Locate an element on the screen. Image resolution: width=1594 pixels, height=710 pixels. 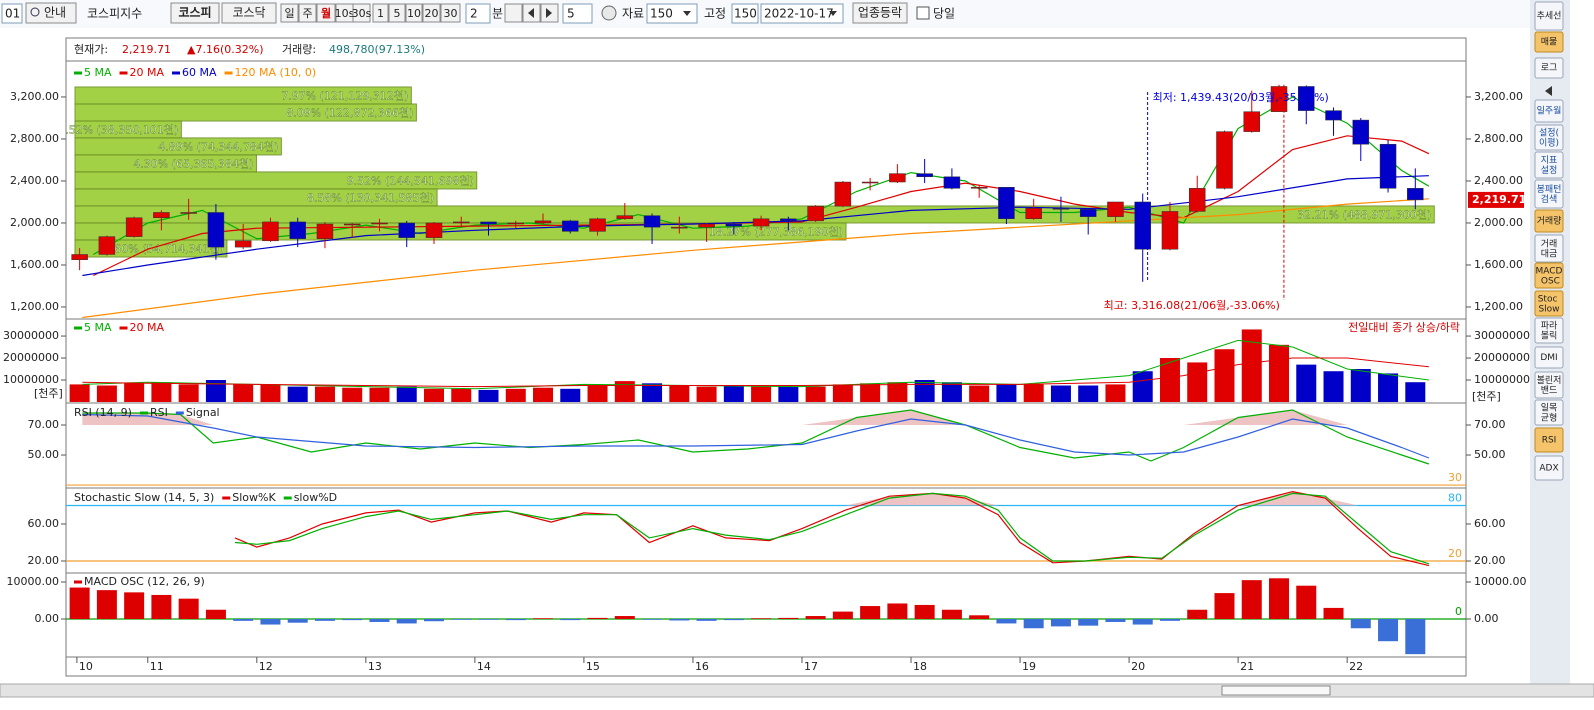
sidebar-label: 지표 설정 is located at coordinates (1549, 165).